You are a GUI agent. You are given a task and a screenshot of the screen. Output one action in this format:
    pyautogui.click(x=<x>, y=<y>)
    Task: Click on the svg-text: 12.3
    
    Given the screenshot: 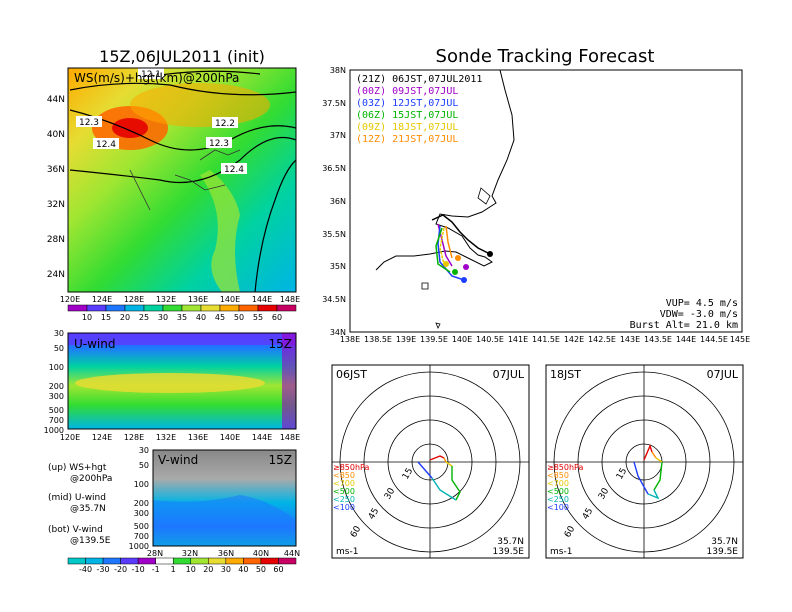 What is the action you would take?
    pyautogui.click(x=219, y=144)
    